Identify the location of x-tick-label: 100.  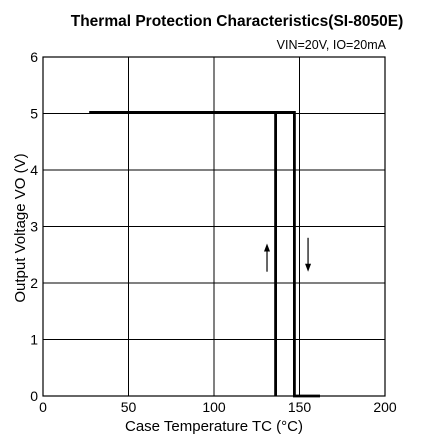
(214, 407).